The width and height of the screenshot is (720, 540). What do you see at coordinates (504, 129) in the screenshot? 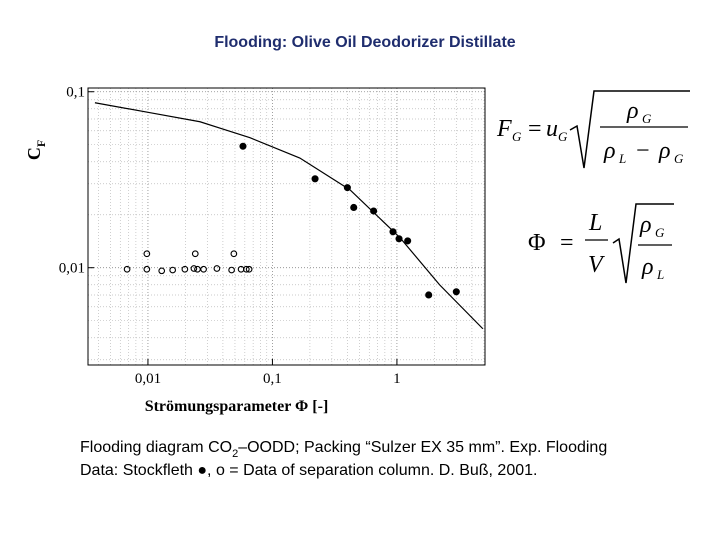
I see `formula-token: F` at bounding box center [504, 129].